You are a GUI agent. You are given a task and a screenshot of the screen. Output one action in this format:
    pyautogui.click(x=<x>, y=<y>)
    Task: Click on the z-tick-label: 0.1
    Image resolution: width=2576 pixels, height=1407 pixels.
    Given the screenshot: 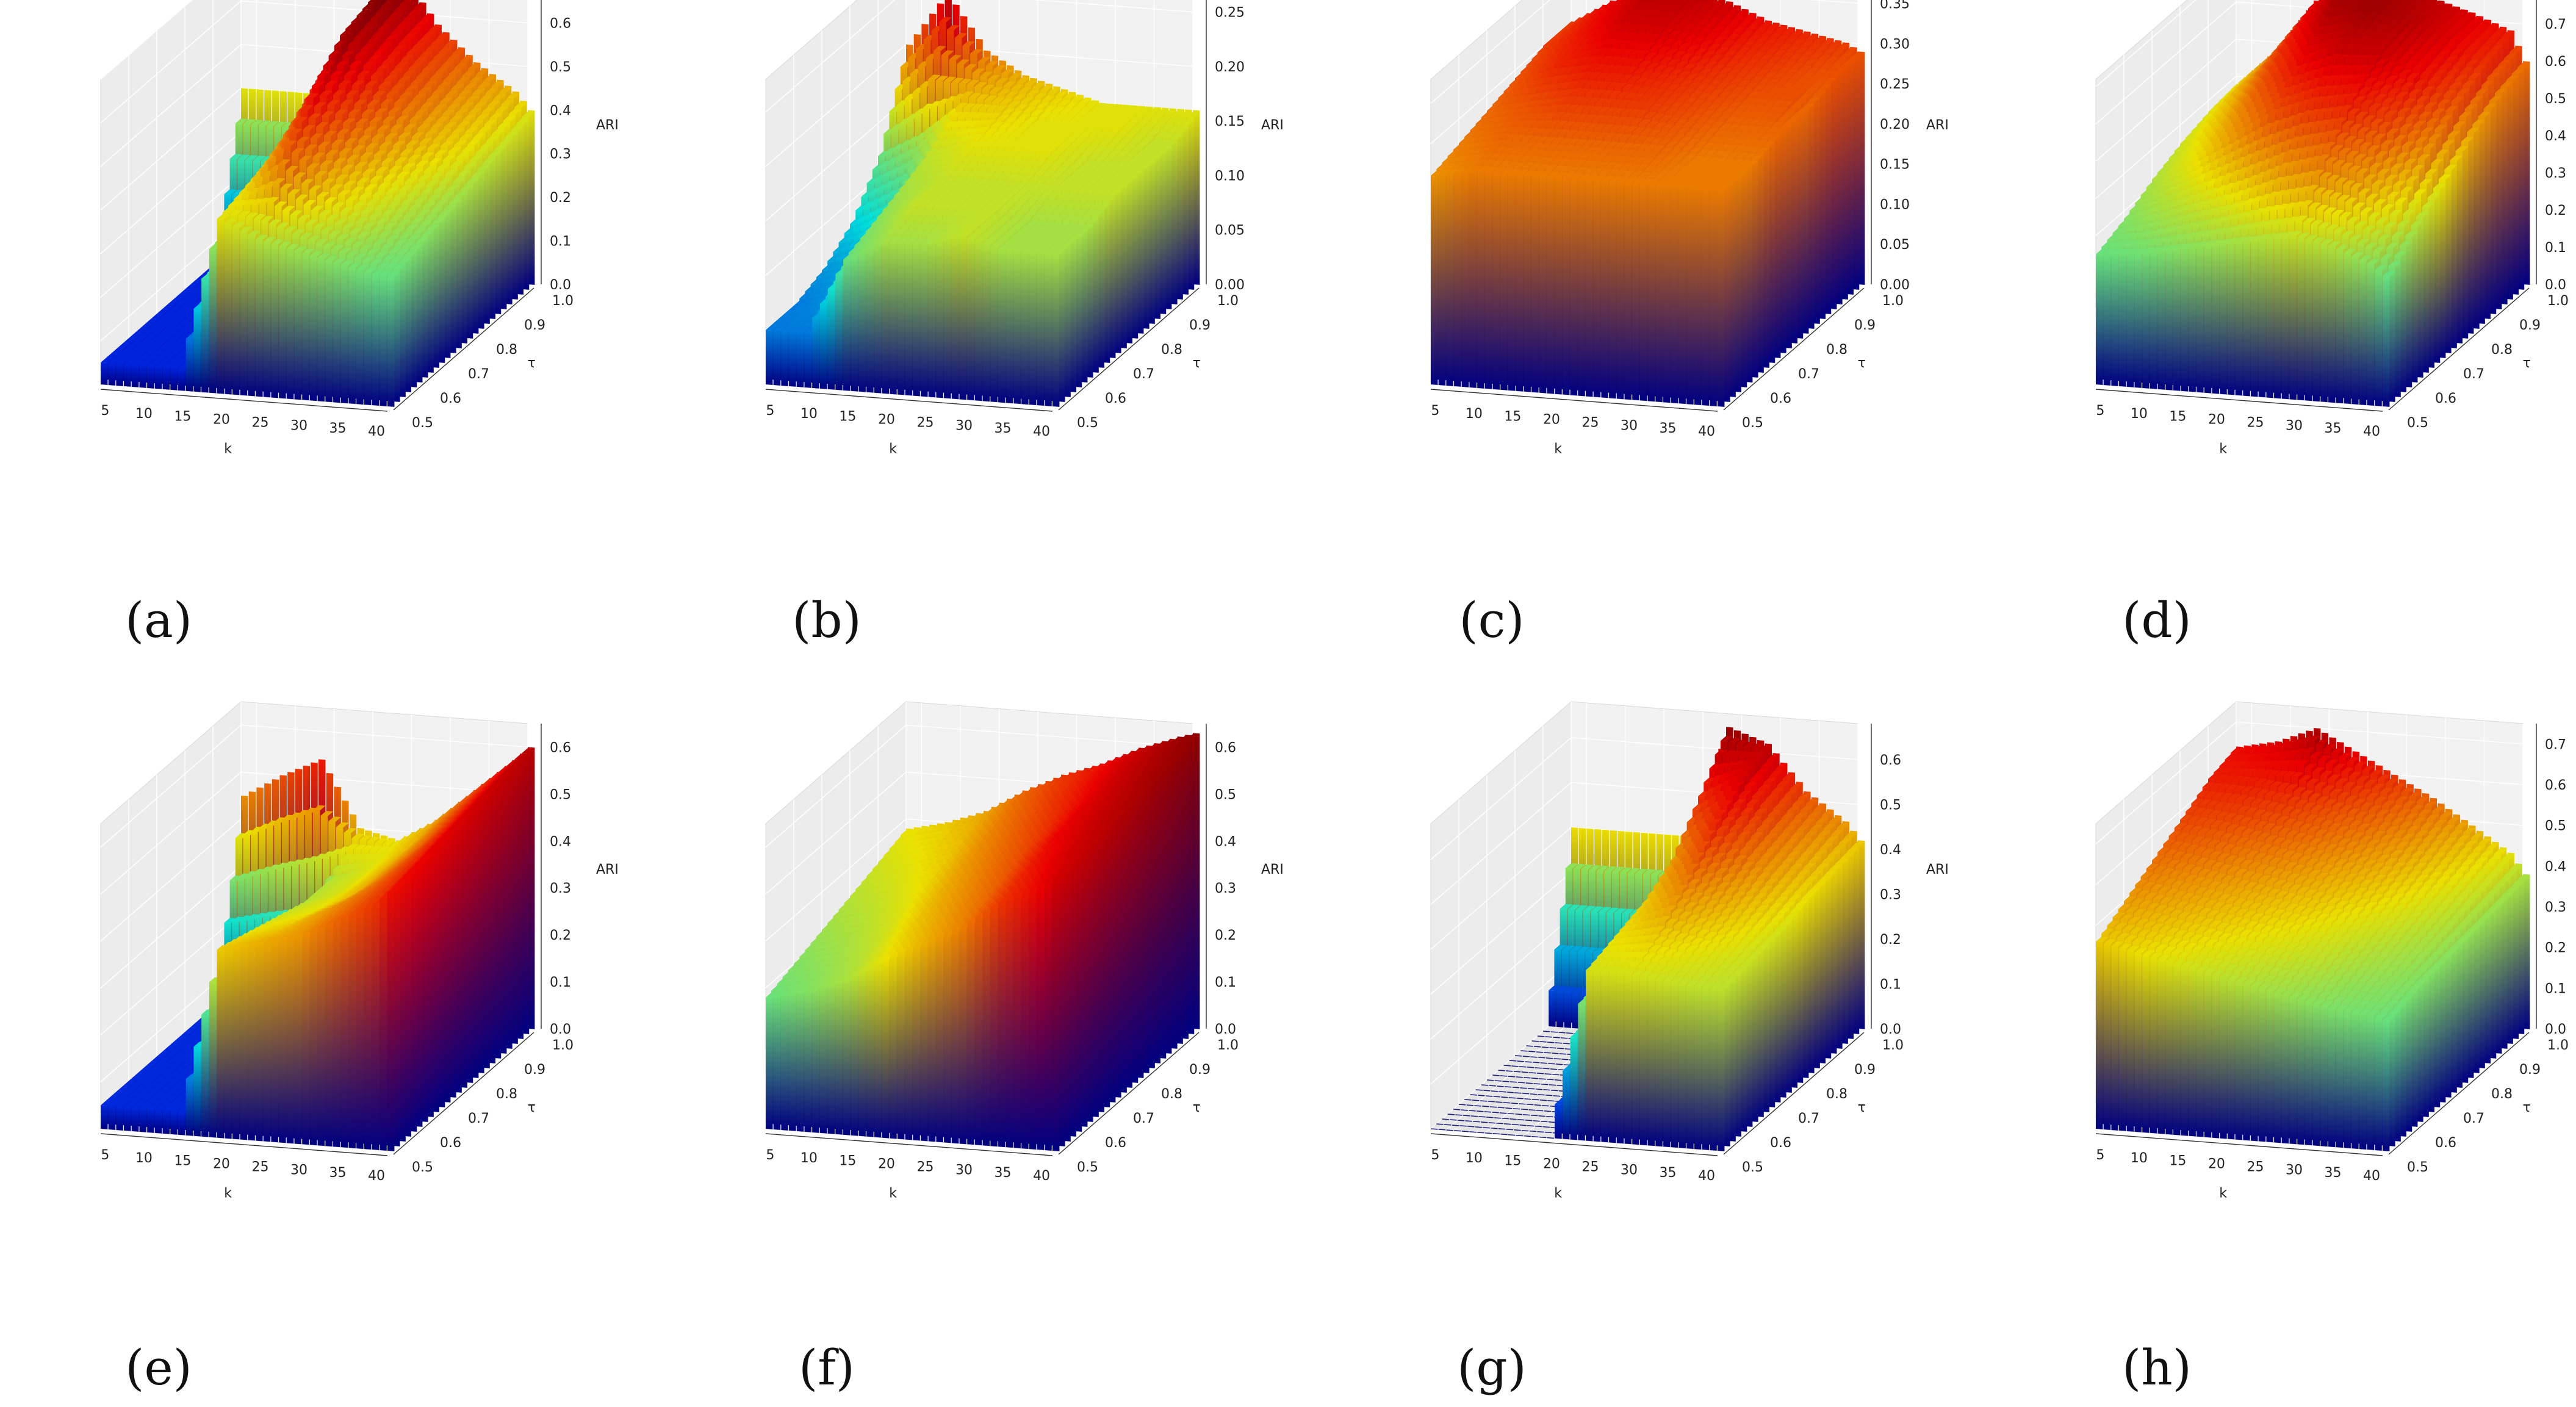 What is the action you would take?
    pyautogui.click(x=560, y=242)
    